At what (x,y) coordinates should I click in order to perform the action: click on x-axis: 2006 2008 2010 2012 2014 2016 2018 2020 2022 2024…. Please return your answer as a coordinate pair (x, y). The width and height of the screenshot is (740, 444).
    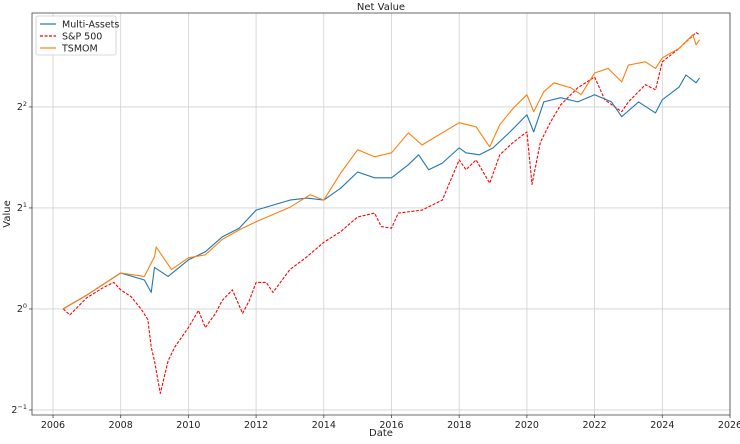
    Looking at the image, I should click on (390, 423).